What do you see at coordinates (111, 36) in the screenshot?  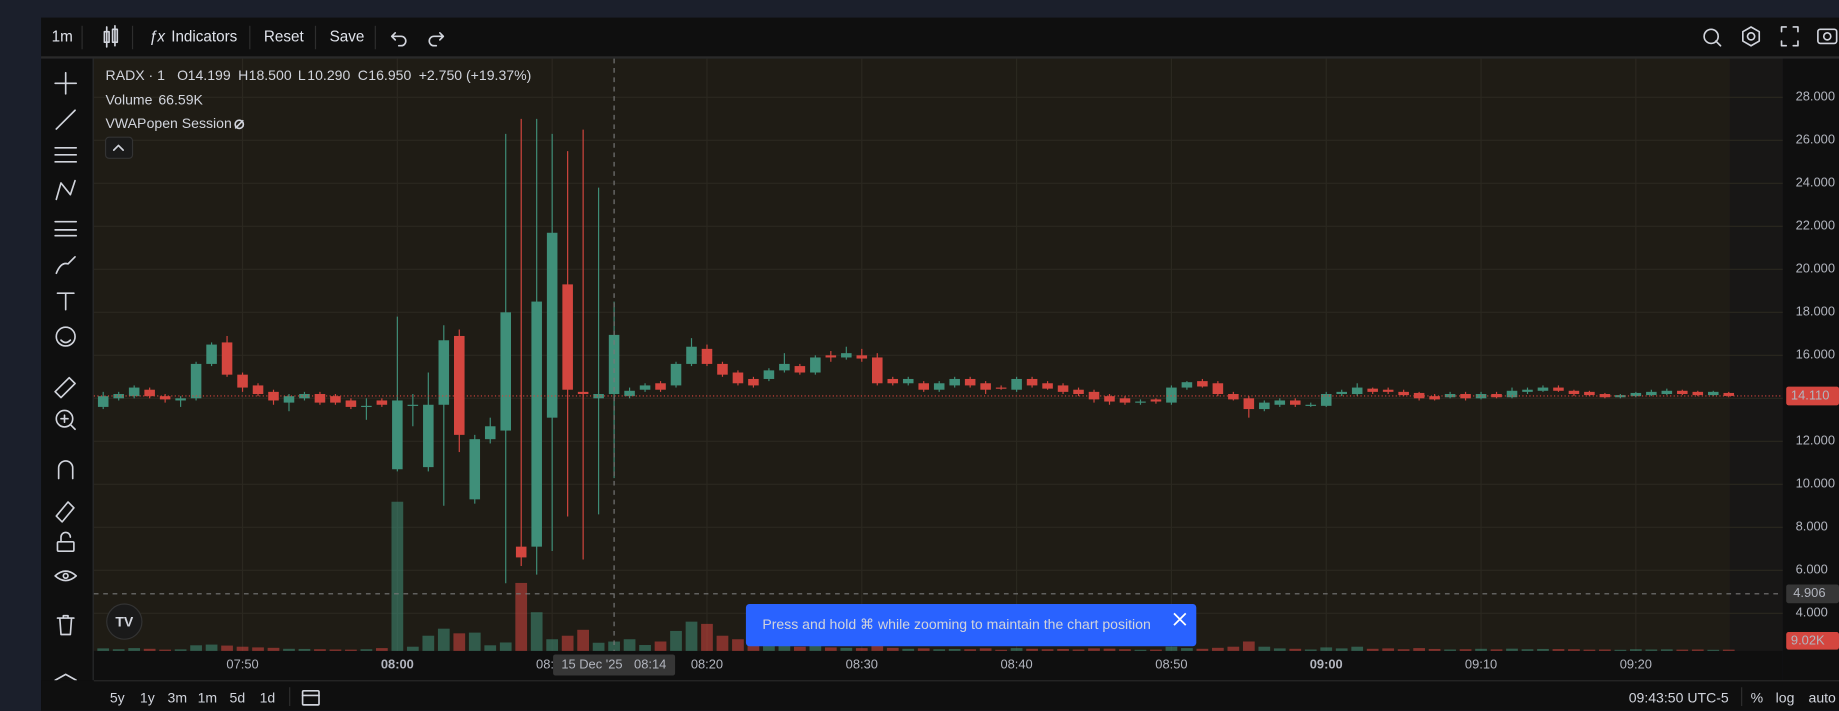 I see `chart-type-button` at bounding box center [111, 36].